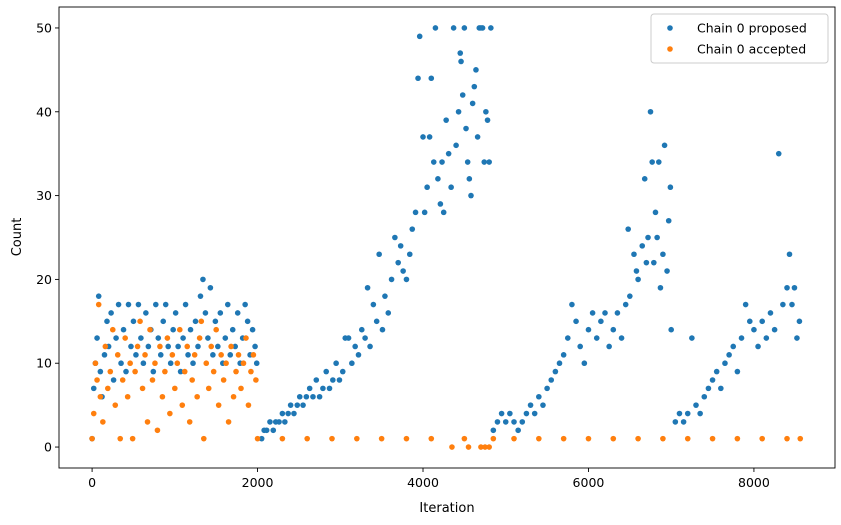 The height and width of the screenshot is (525, 841). I want to click on x-tick-label: 8000, so click(754, 482).